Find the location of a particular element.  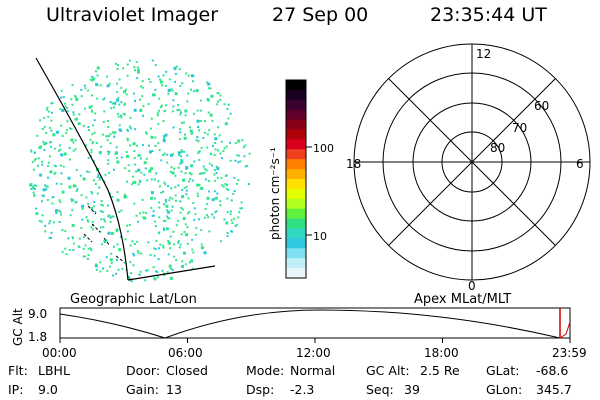

instrument-title: Ultraviolet Imager is located at coordinates (132, 15).